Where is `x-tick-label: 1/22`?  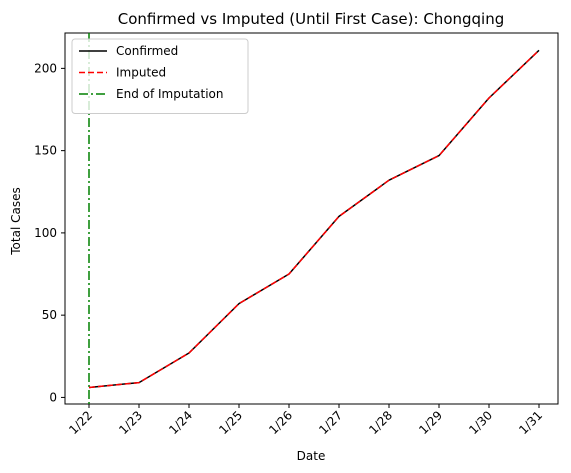 x-tick-label: 1/22 is located at coordinates (80, 422).